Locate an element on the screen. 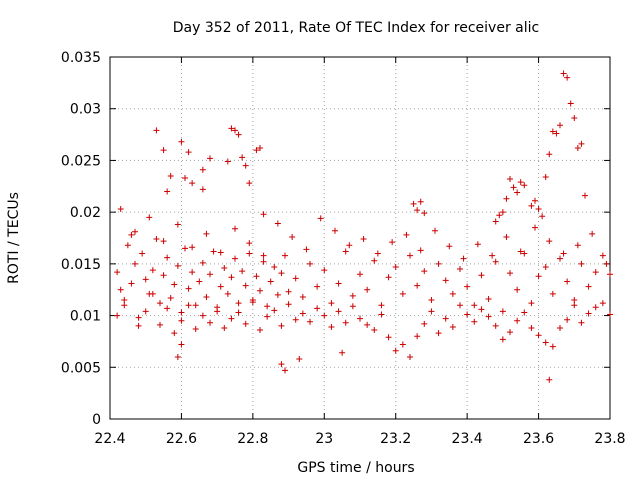 This screenshot has width=640, height=480. y-tick-label: 0.01 is located at coordinates (85, 317).